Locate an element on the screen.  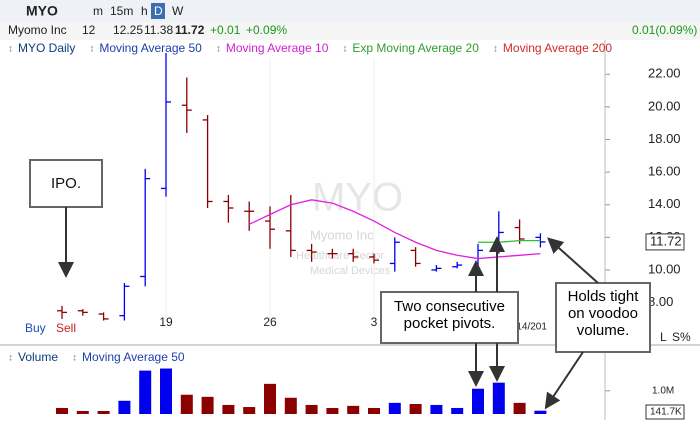
y-tick-label: 1.0M is located at coordinates (663, 390).